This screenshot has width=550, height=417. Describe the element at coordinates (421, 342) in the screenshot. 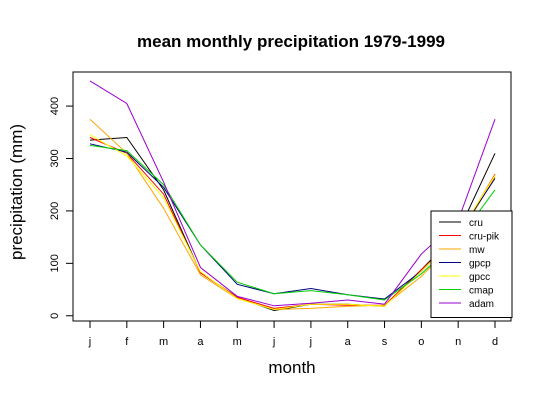

I see `x-tick-label-9: o` at that location.